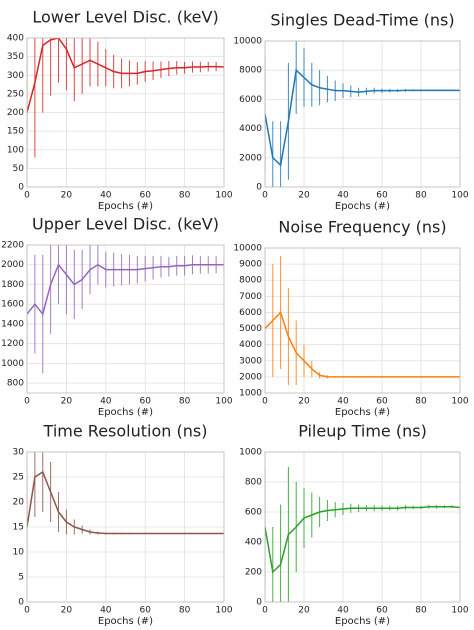  What do you see at coordinates (125, 431) in the screenshot?
I see `chart-title: Time Resolution (ns)` at bounding box center [125, 431].